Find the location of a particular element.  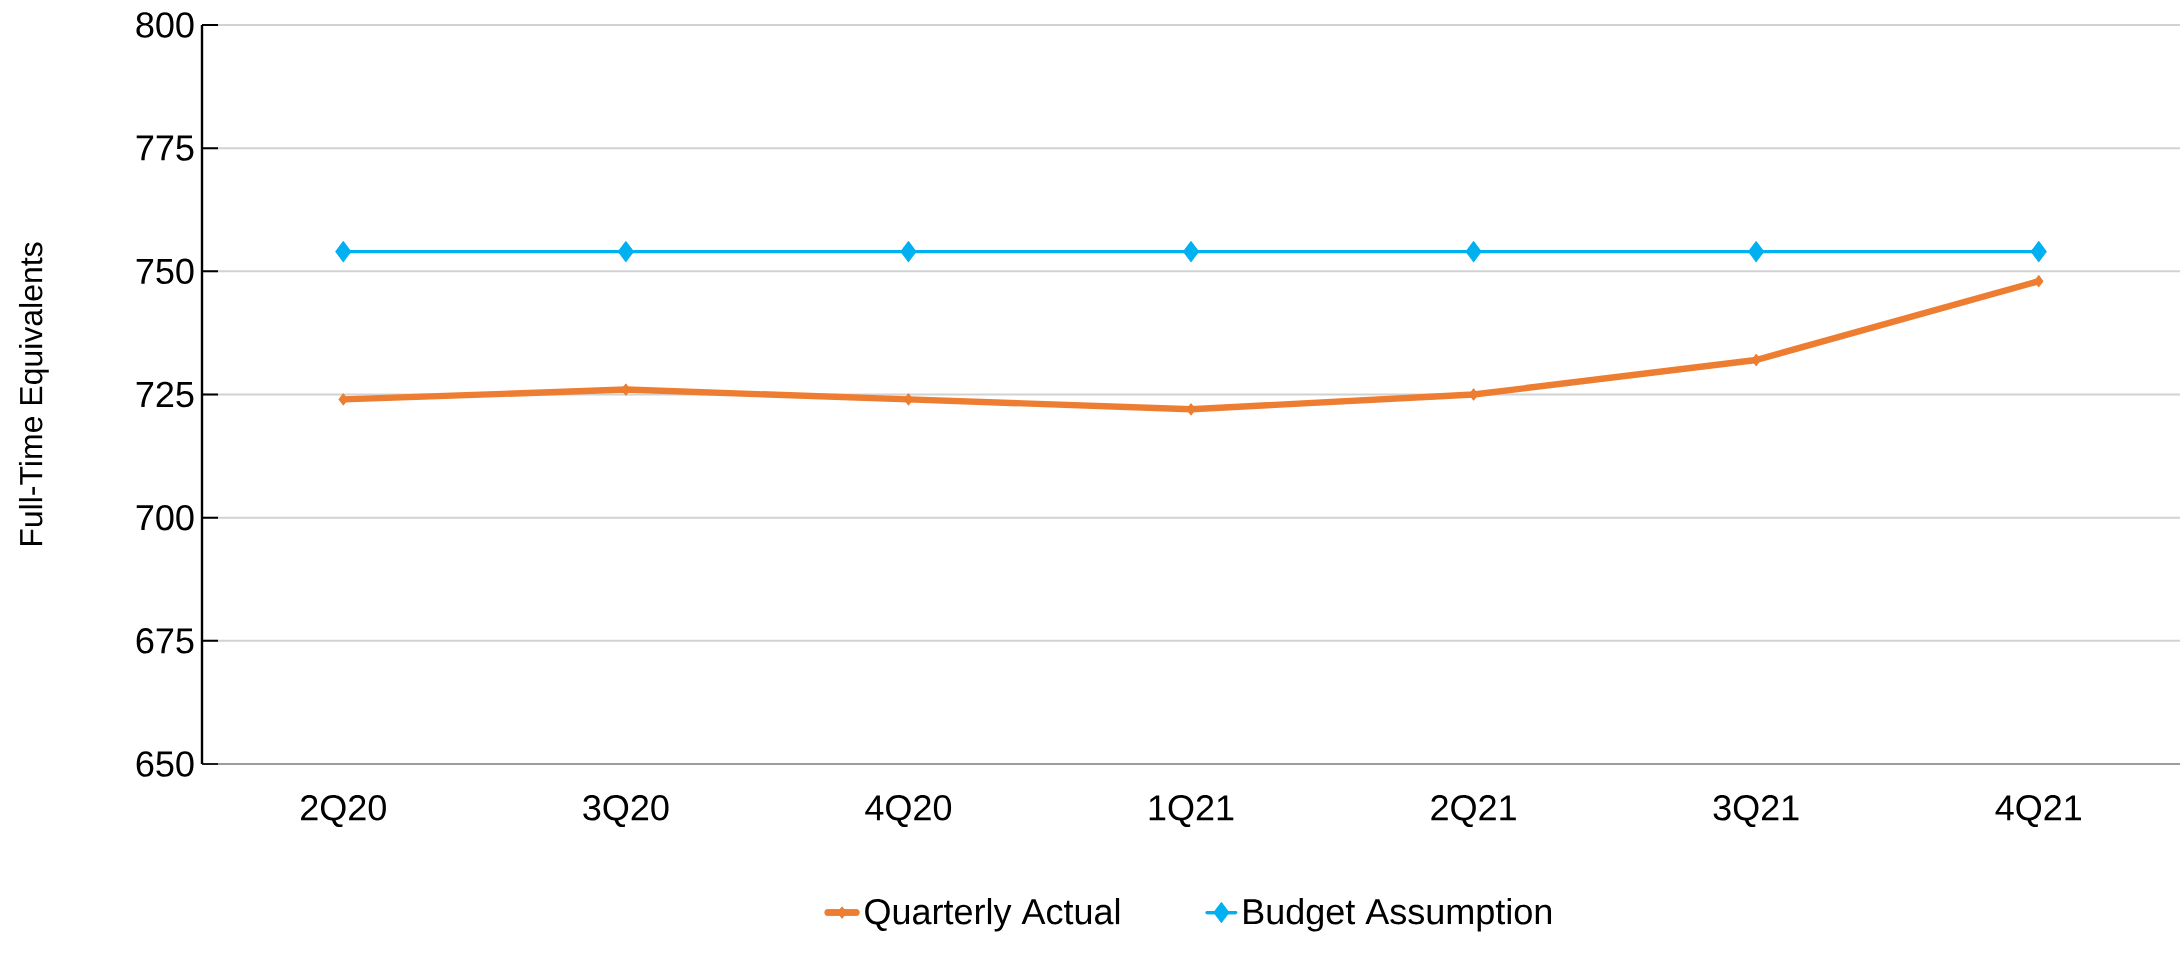

x-tick-label: 4Q21 is located at coordinates (2038, 811).